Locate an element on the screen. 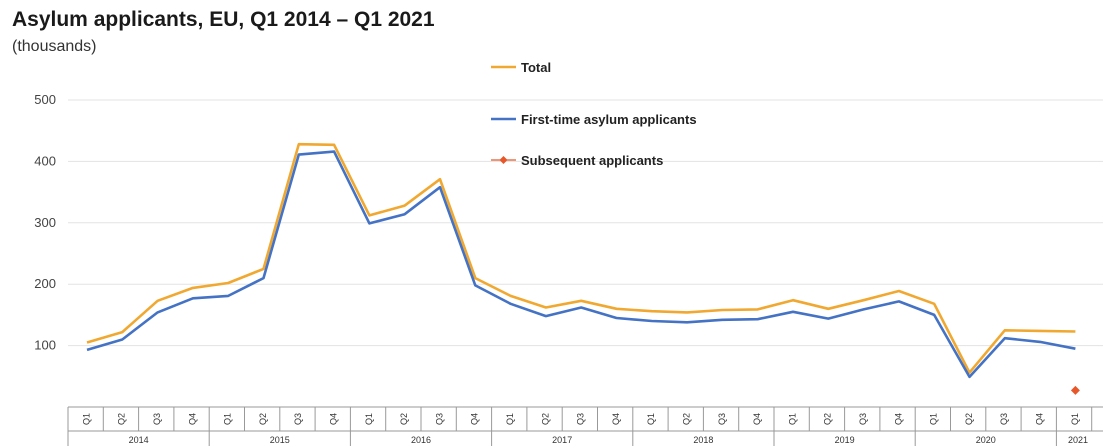 The image size is (1107, 446). legend-label-2: Subsequent applicants is located at coordinates (592, 160).